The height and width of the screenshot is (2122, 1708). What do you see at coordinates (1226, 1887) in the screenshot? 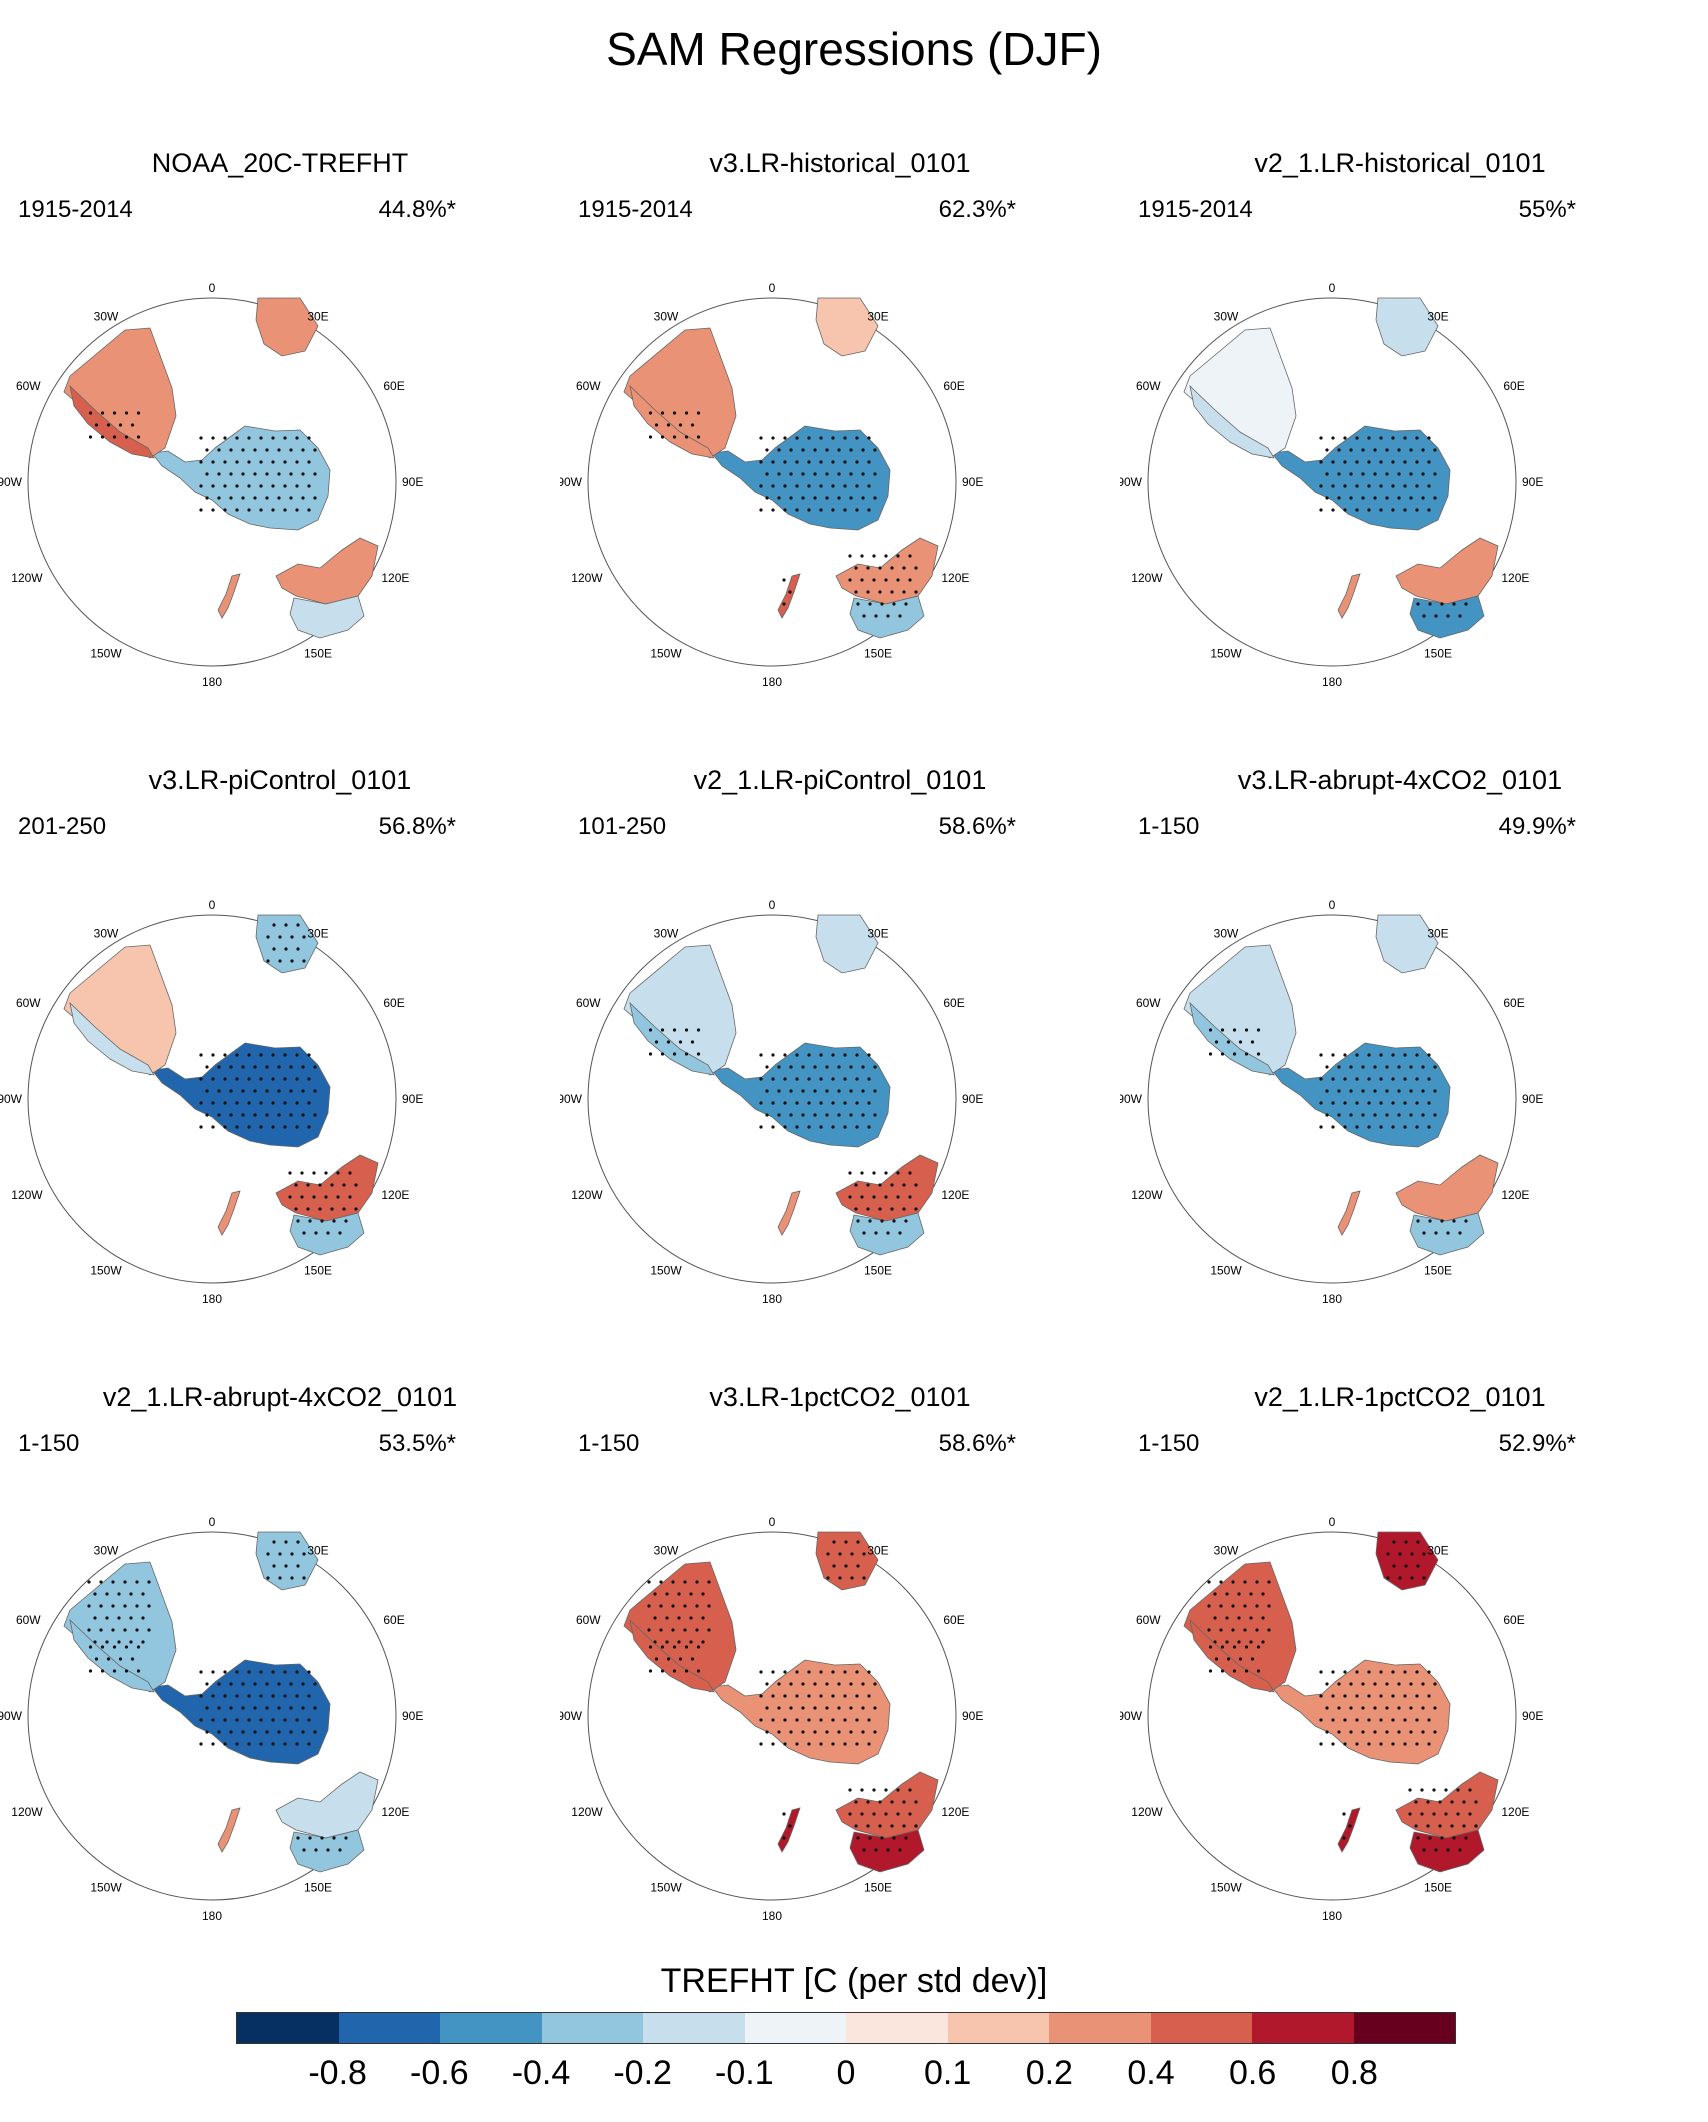
I see `longitude-label: 150W` at bounding box center [1226, 1887].